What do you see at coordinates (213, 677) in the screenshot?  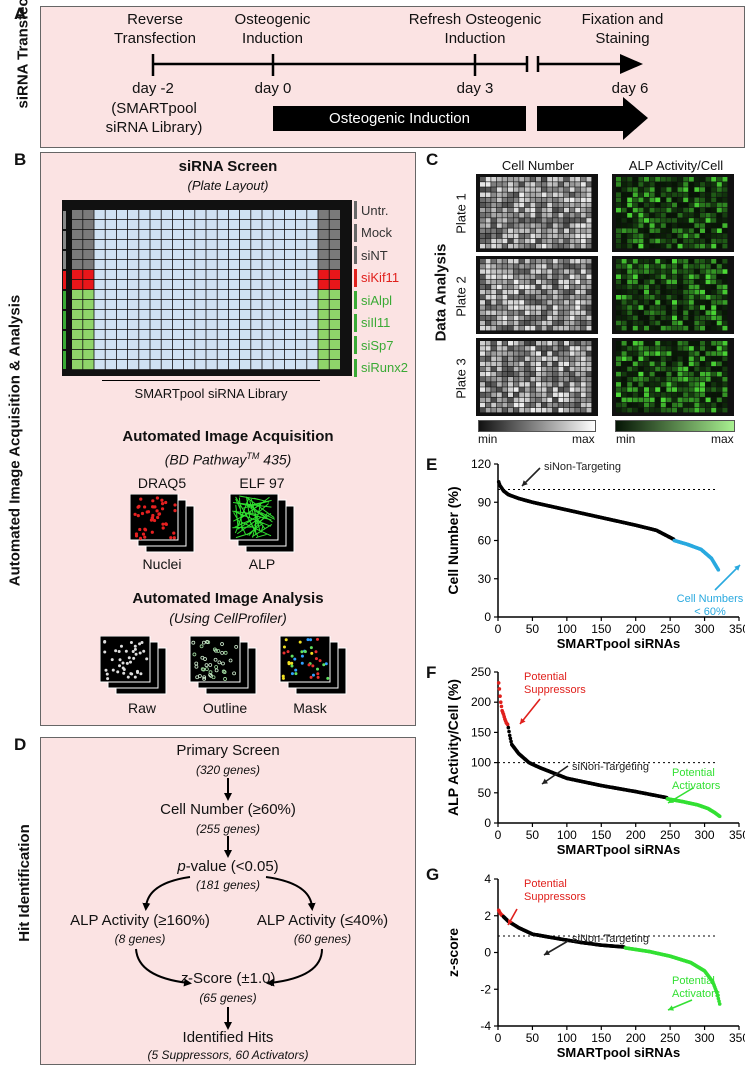 I see `cell-dot` at bounding box center [213, 677].